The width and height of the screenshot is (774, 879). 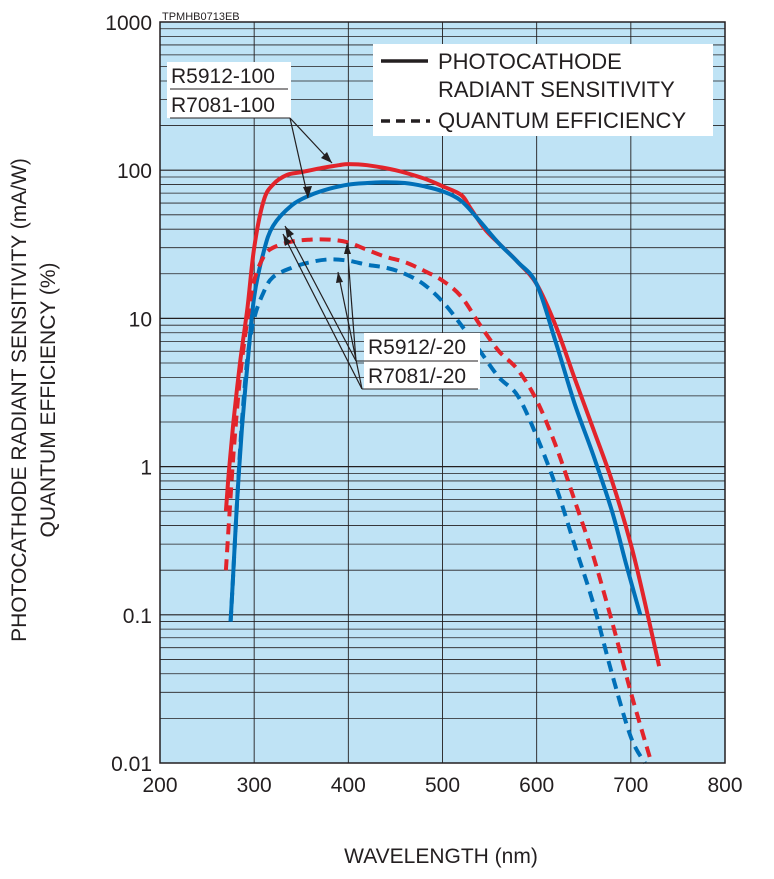 I want to click on y-tick-label: 1000, so click(x=128, y=23).